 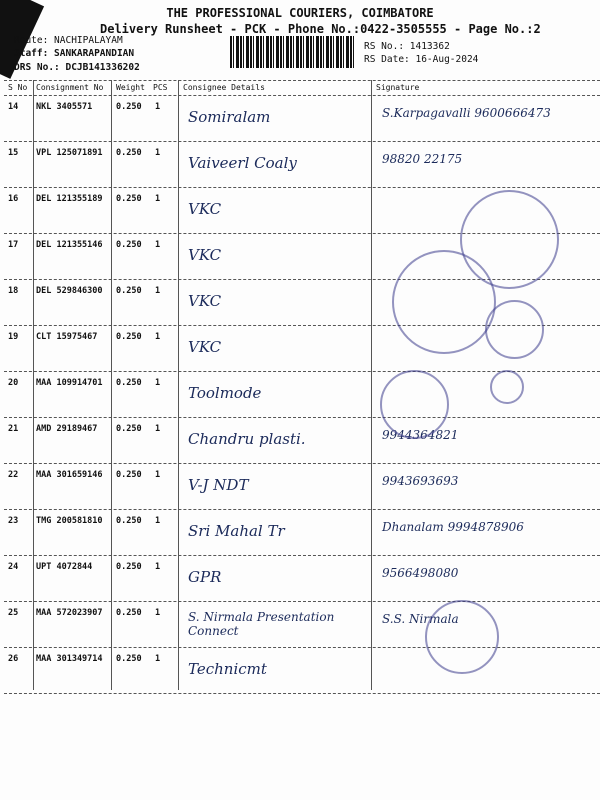 I want to click on consignee-handwritten: Sri Mahal Tr, so click(x=236, y=531).